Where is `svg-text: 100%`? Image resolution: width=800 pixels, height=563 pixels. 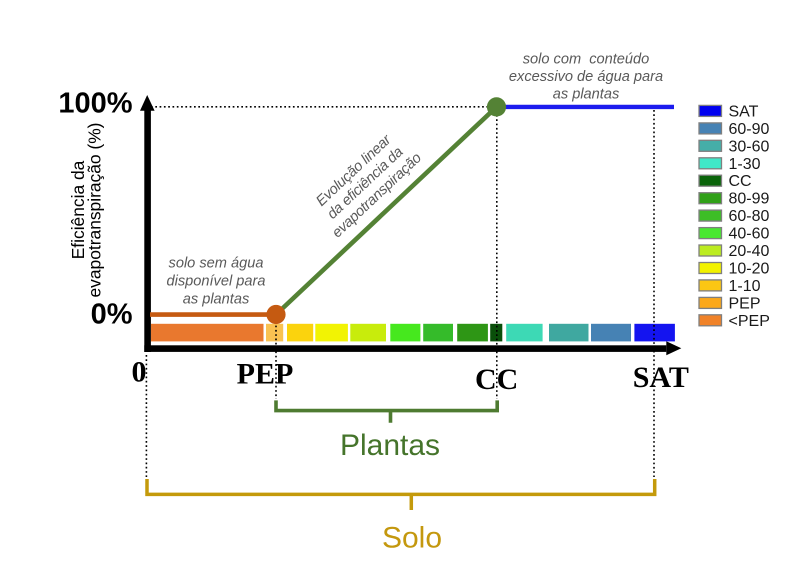 svg-text: 100% is located at coordinates (95, 103).